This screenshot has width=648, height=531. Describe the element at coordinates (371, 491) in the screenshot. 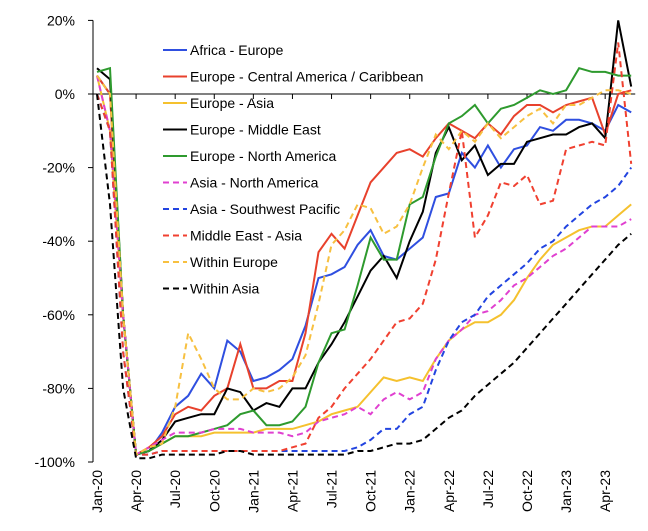

I see `x-tick-label: Oct-21` at that location.